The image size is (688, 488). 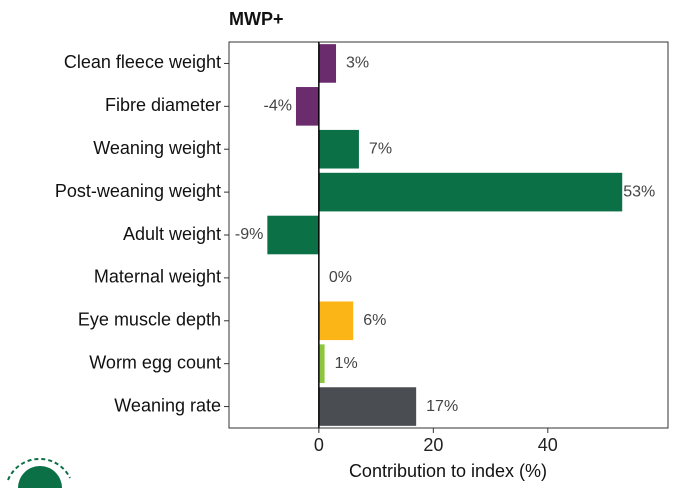 What do you see at coordinates (639, 191) in the screenshot?
I see `value-label: 53%` at bounding box center [639, 191].